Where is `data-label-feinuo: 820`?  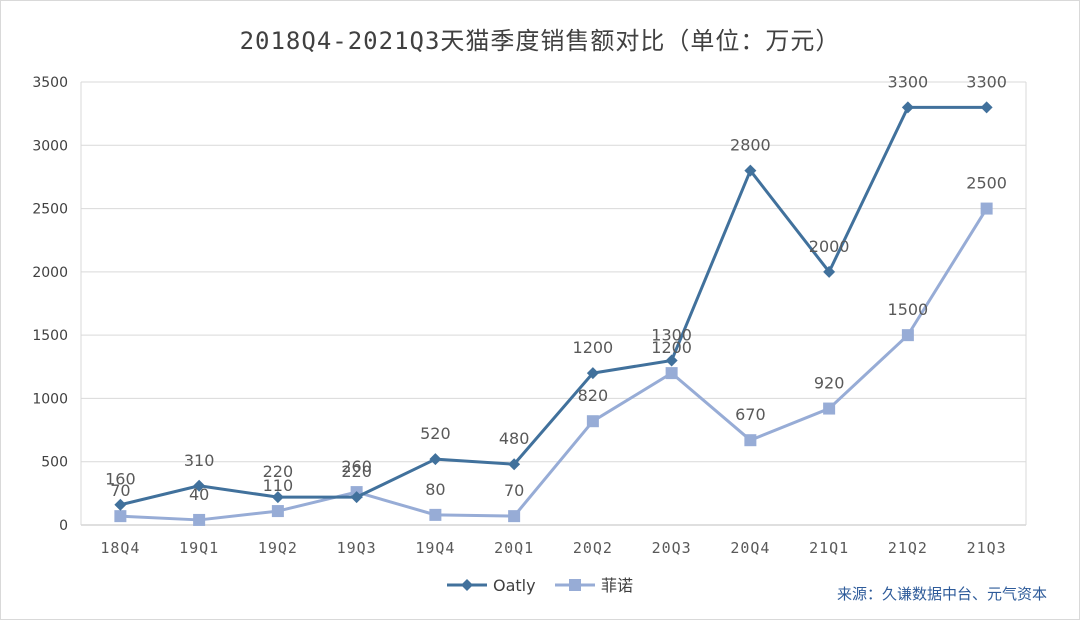 data-label-feinuo: 820 is located at coordinates (593, 395).